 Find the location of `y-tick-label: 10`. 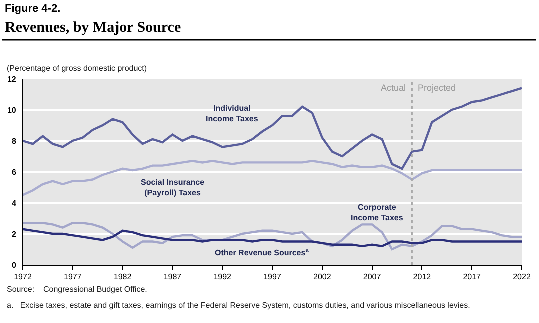

y-tick-label: 10 is located at coordinates (12, 110).